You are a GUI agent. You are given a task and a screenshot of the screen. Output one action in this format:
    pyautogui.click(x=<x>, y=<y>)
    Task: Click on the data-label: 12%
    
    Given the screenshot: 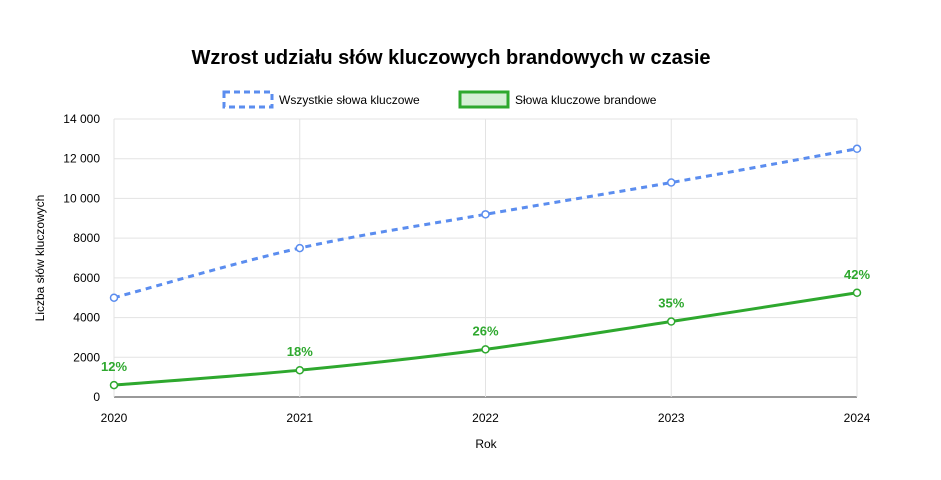 What is the action you would take?
    pyautogui.click(x=114, y=366)
    